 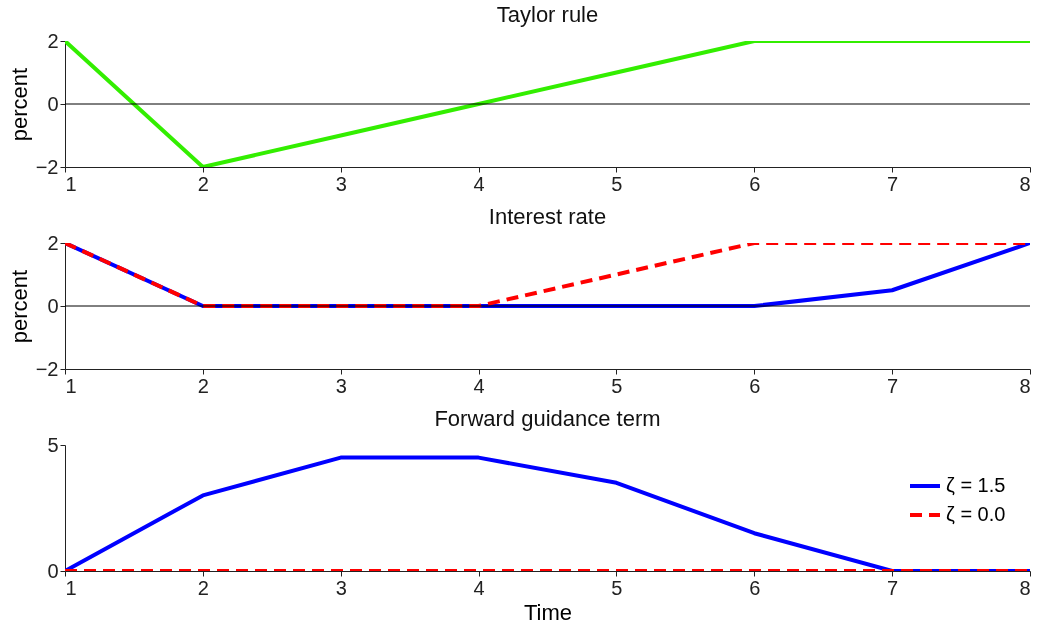 I want to click on chart-title: Taylor rule, so click(x=547, y=14).